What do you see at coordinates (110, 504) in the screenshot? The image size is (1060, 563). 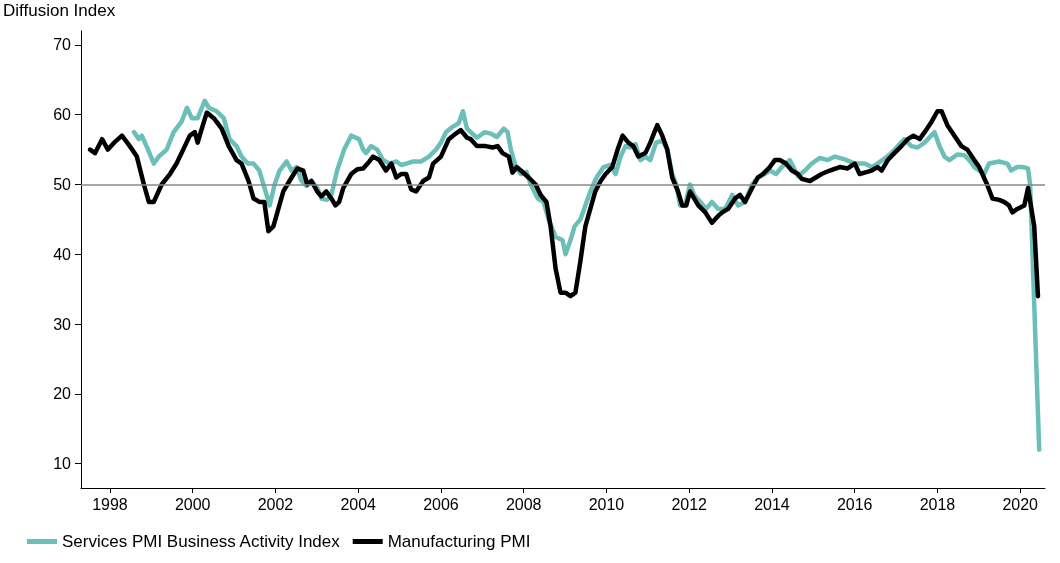 I see `x-tick-label: 1998` at bounding box center [110, 504].